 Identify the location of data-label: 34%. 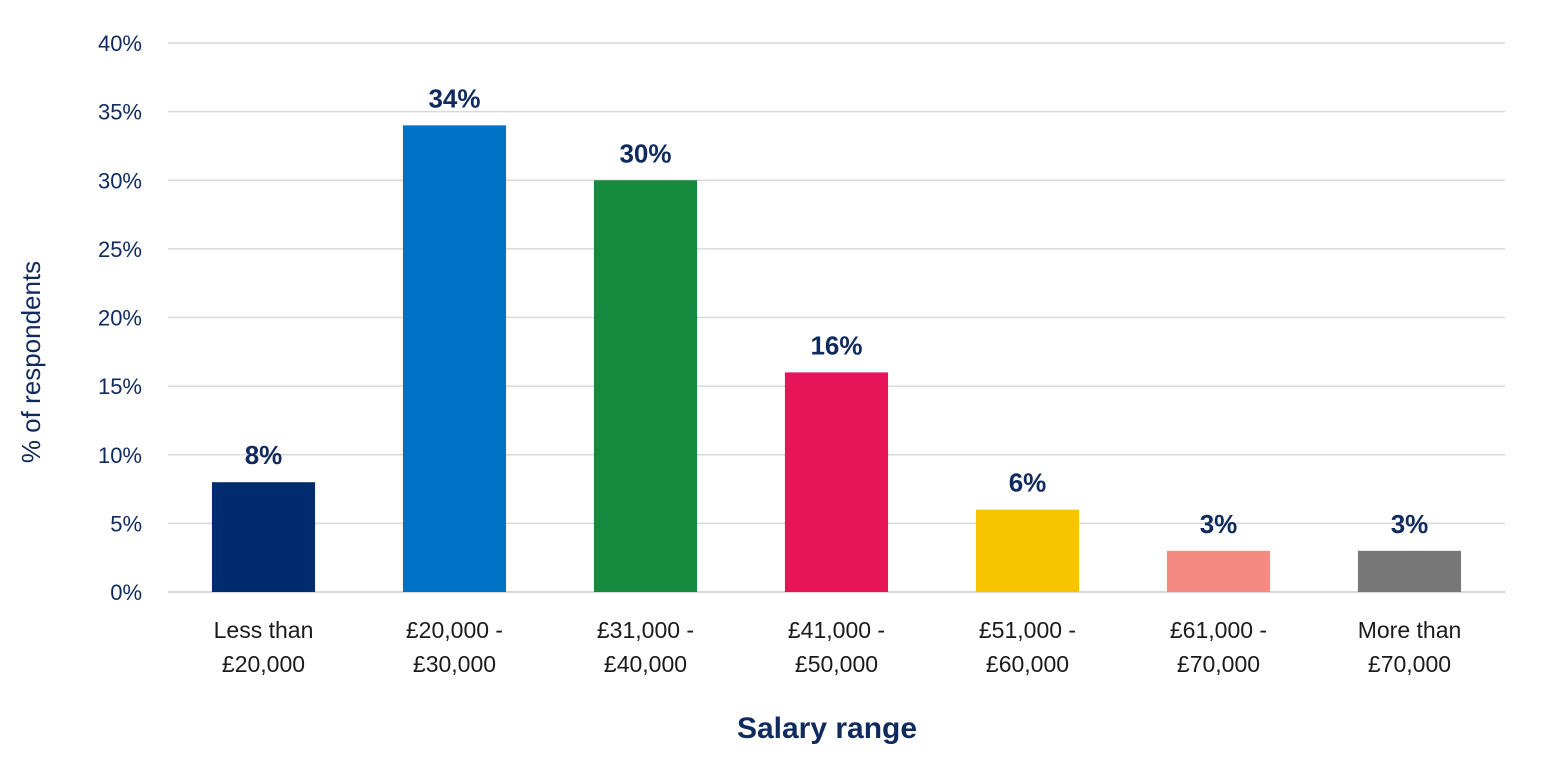
(454, 98).